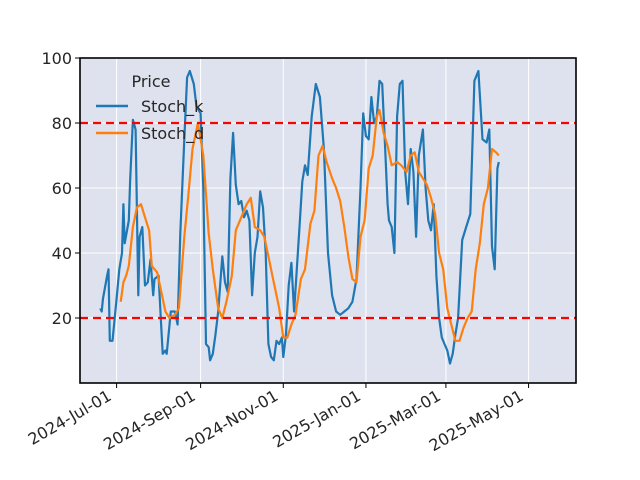  Describe the element at coordinates (62, 123) in the screenshot. I see `y-tick-label: 80` at that location.